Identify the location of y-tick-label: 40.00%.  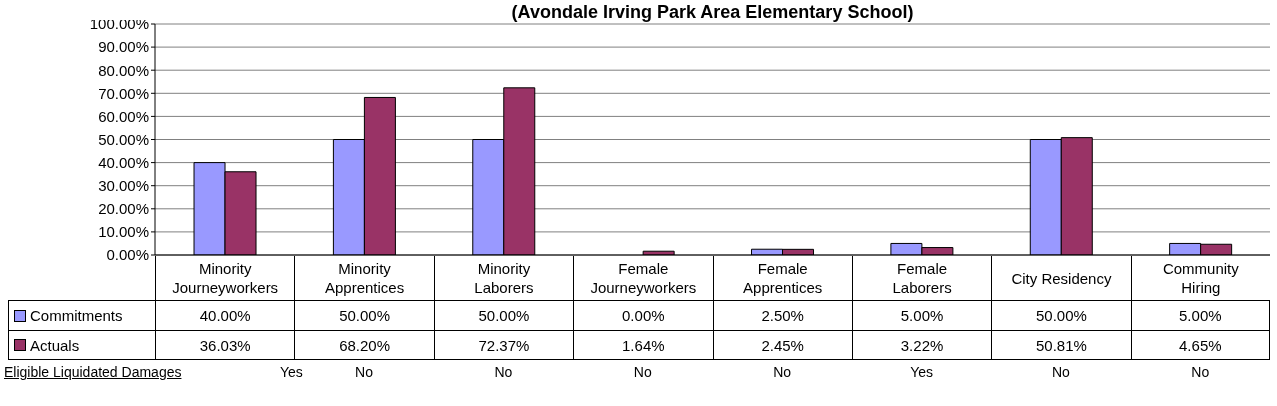
(123, 162).